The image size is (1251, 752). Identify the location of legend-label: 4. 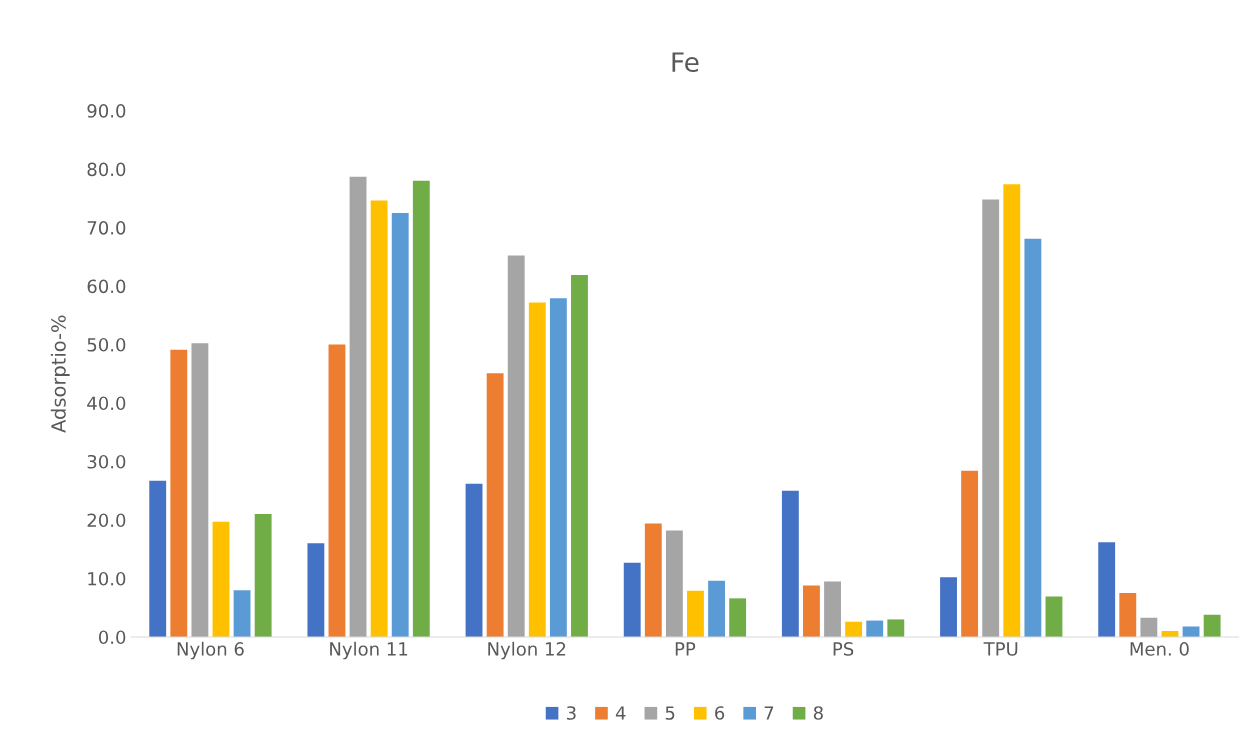
(620, 713).